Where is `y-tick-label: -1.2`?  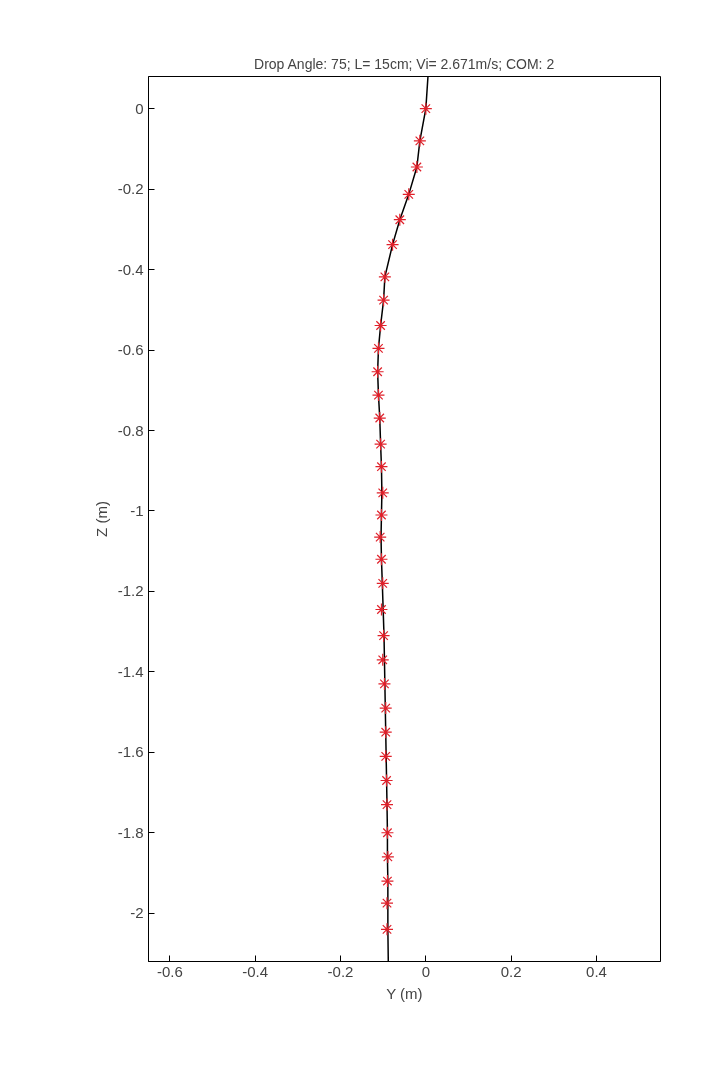 y-tick-label: -1.2 is located at coordinates (130, 591).